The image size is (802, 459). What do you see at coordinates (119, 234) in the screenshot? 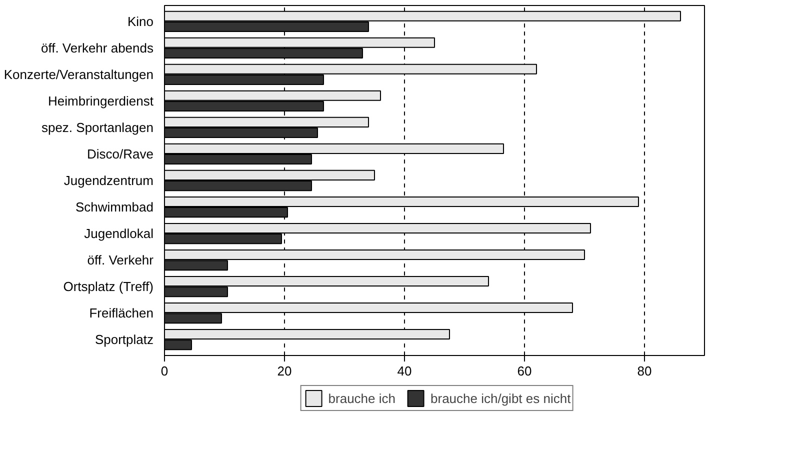
I see `y-tick-label: Jugendlokal` at bounding box center [119, 234].